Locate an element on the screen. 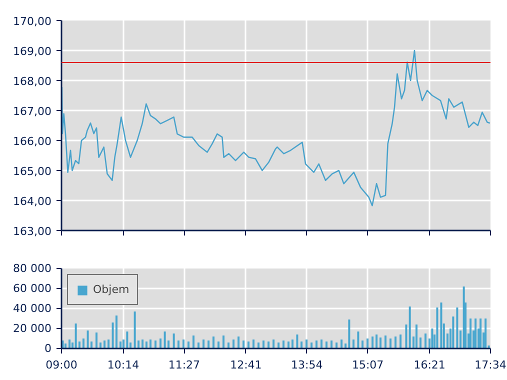  x-tick-label: 17:34 is located at coordinates (490, 365).